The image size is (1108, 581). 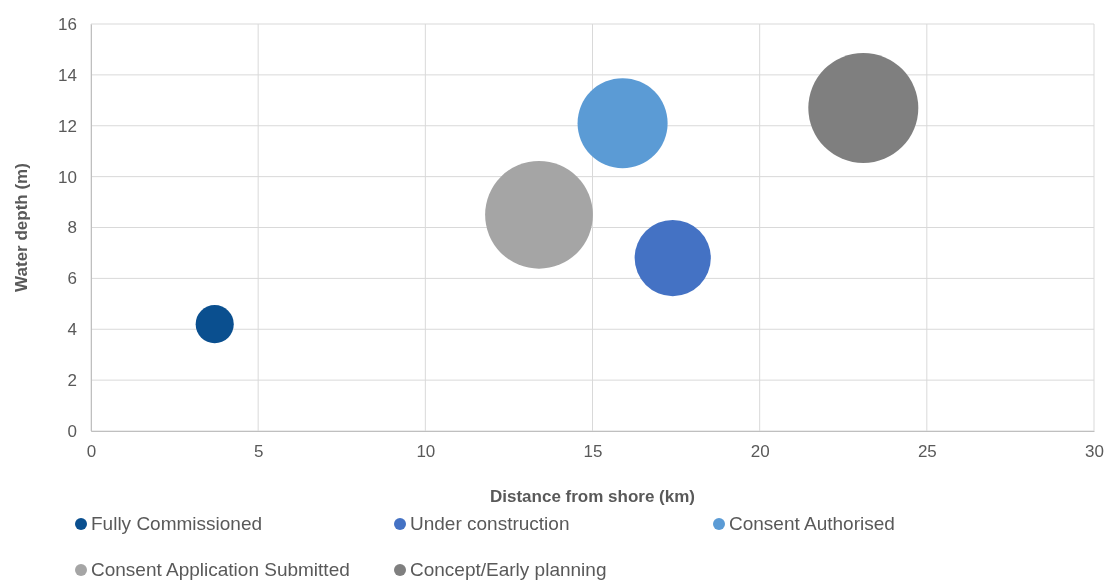 What do you see at coordinates (72, 279) in the screenshot?
I see `y-tick-label: 6` at bounding box center [72, 279].